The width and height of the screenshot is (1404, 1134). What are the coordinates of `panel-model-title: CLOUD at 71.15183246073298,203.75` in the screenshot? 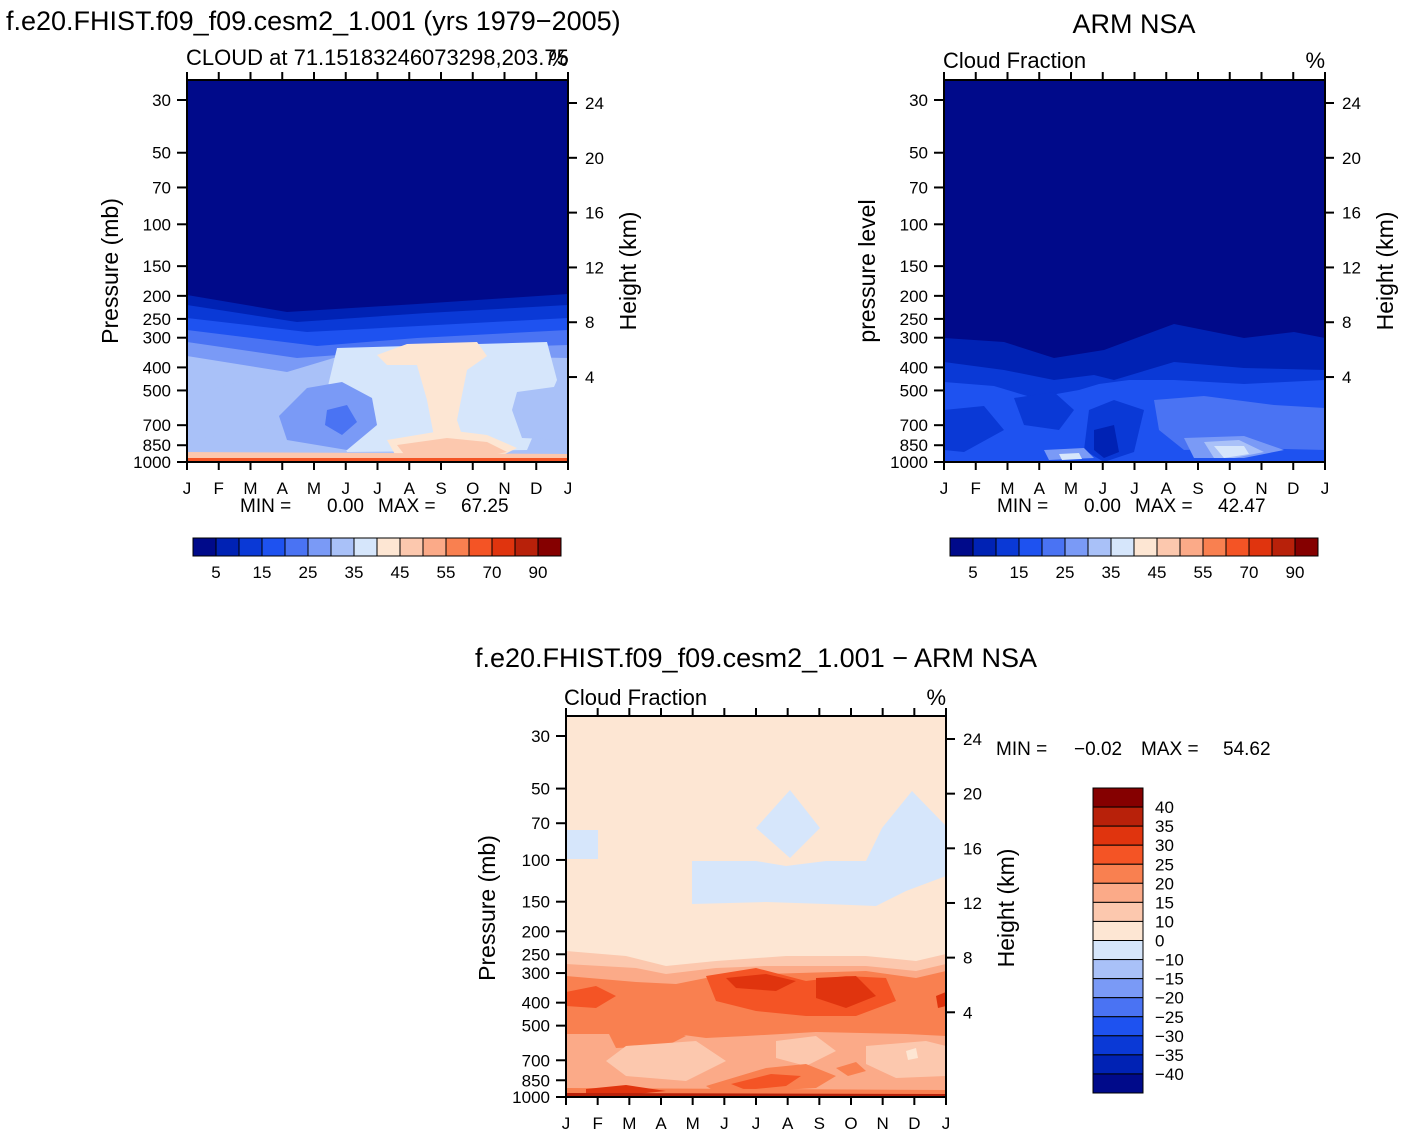 It's located at (377, 57).